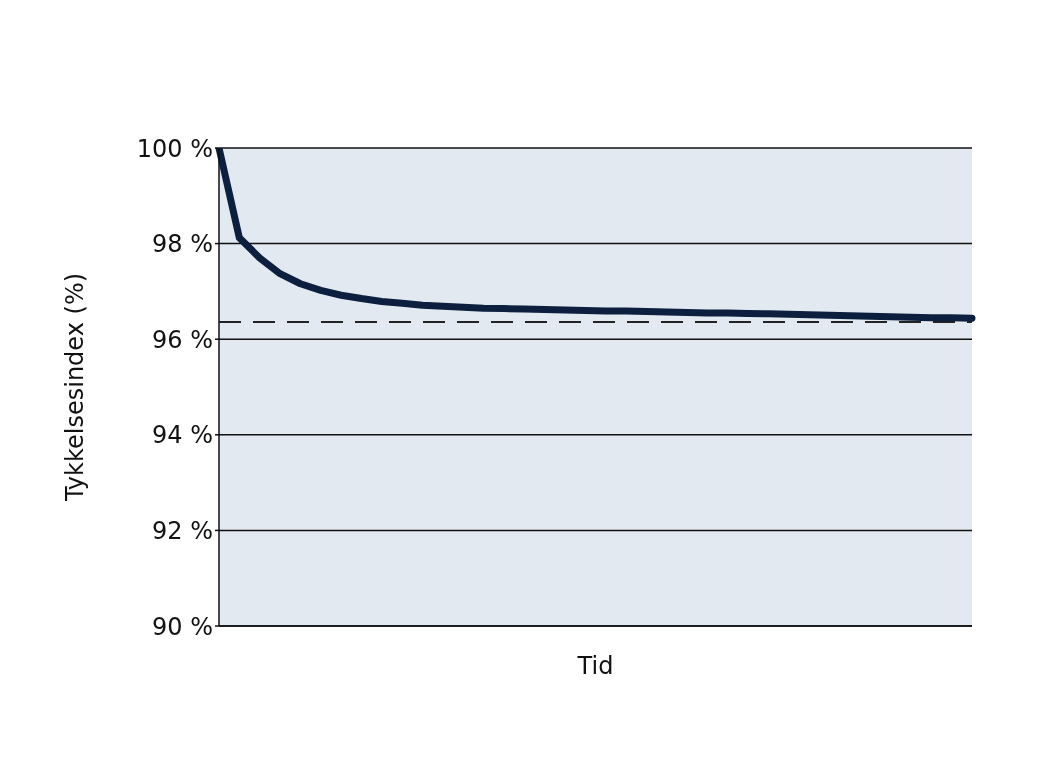 The height and width of the screenshot is (764, 1042). I want to click on y-tick-label: 100 %, so click(174, 148).